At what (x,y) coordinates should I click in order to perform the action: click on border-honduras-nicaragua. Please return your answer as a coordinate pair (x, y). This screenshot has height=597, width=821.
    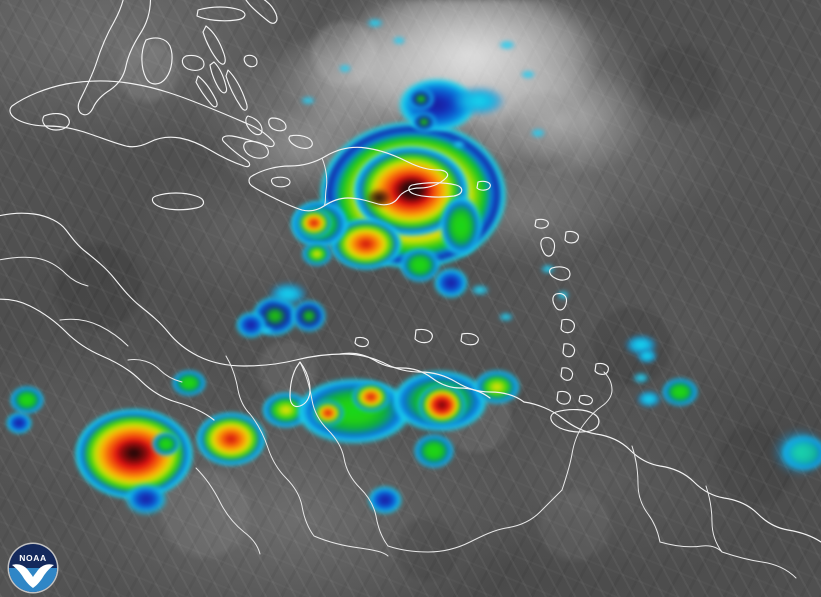
    Looking at the image, I should click on (44, 271).